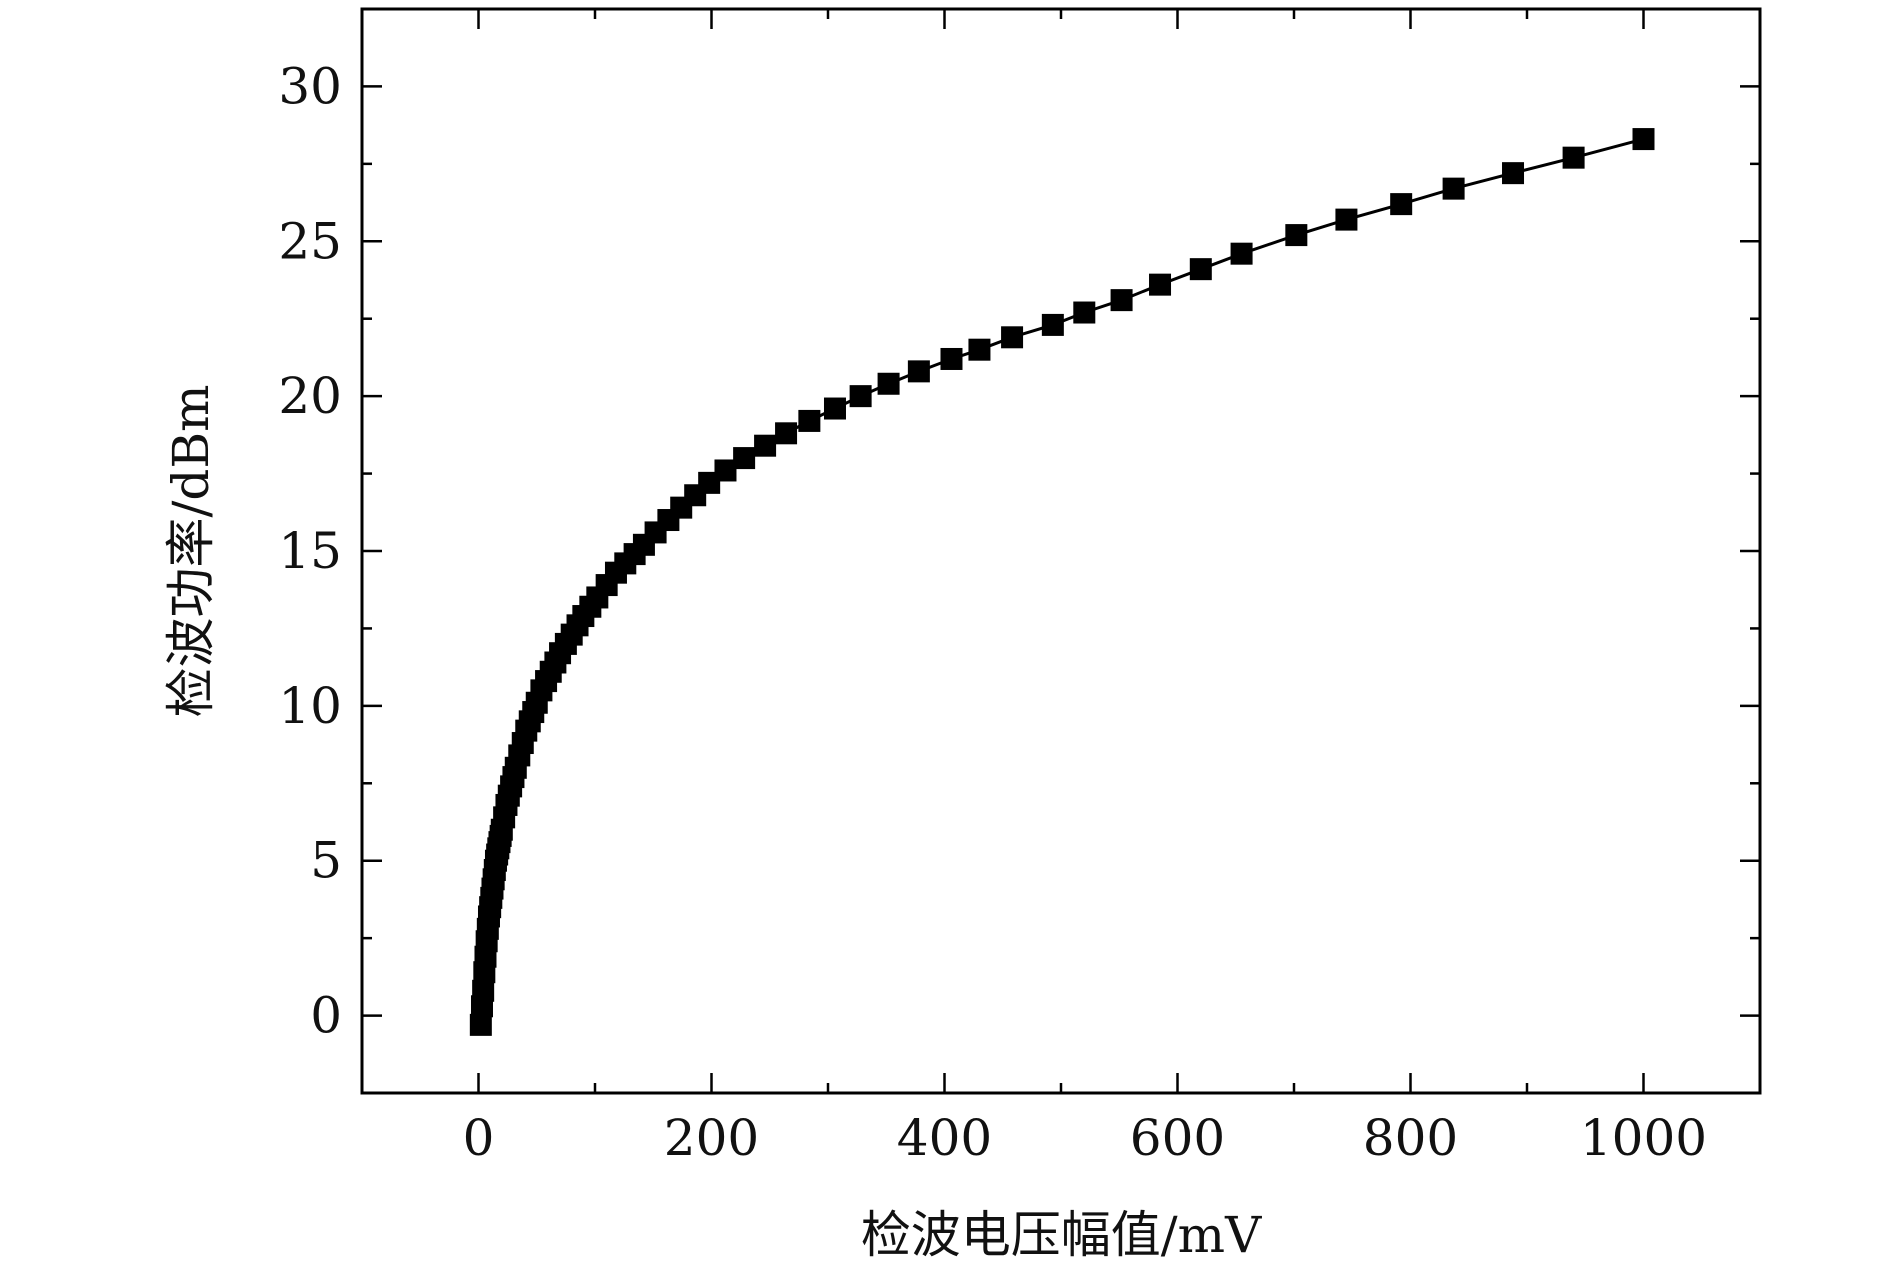  What do you see at coordinates (1177, 1138) in the screenshot?
I see `x-tick-label: 600` at bounding box center [1177, 1138].